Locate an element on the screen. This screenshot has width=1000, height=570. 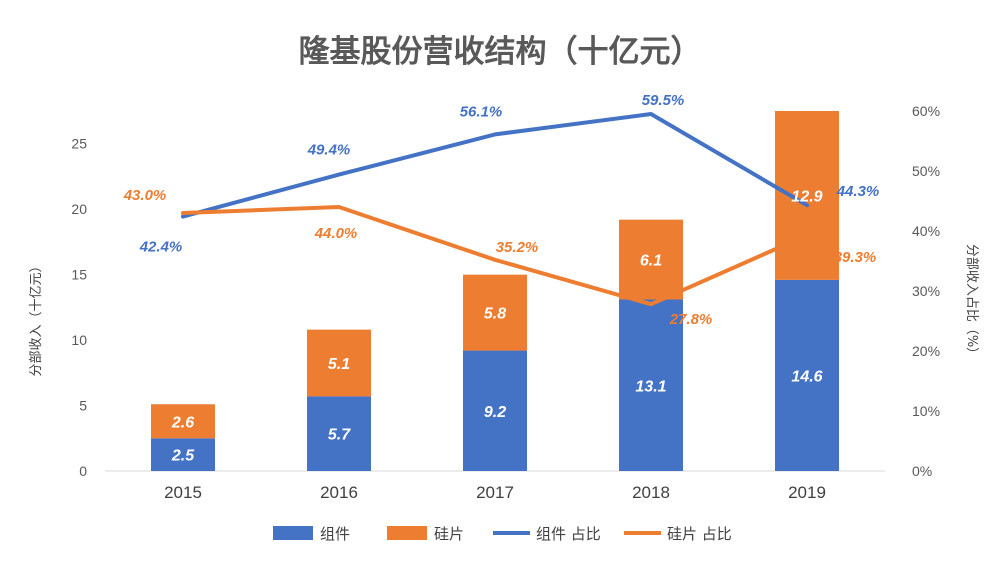
x-tick-label: 2017 is located at coordinates (495, 492).